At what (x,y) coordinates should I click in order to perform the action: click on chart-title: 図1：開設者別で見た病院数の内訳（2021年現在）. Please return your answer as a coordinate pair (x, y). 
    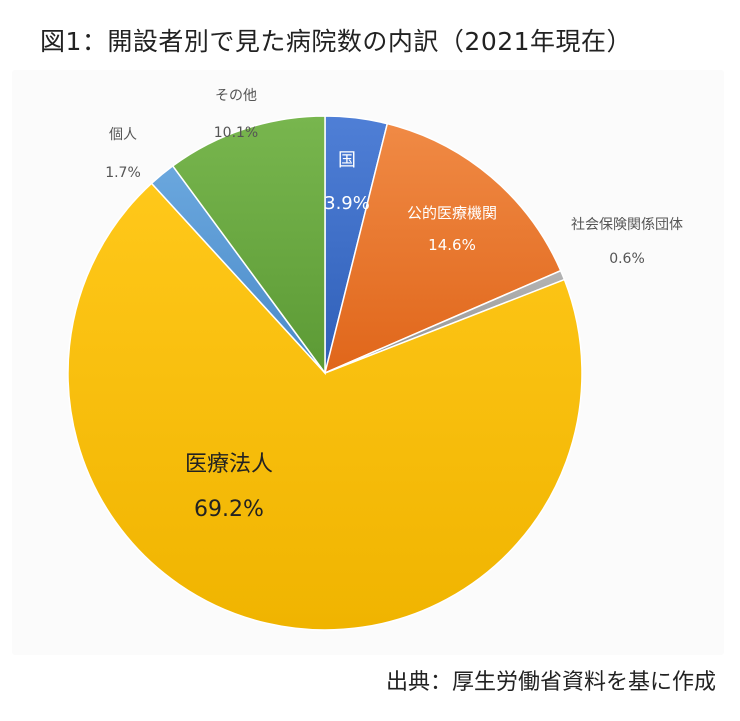
    Looking at the image, I should click on (336, 41).